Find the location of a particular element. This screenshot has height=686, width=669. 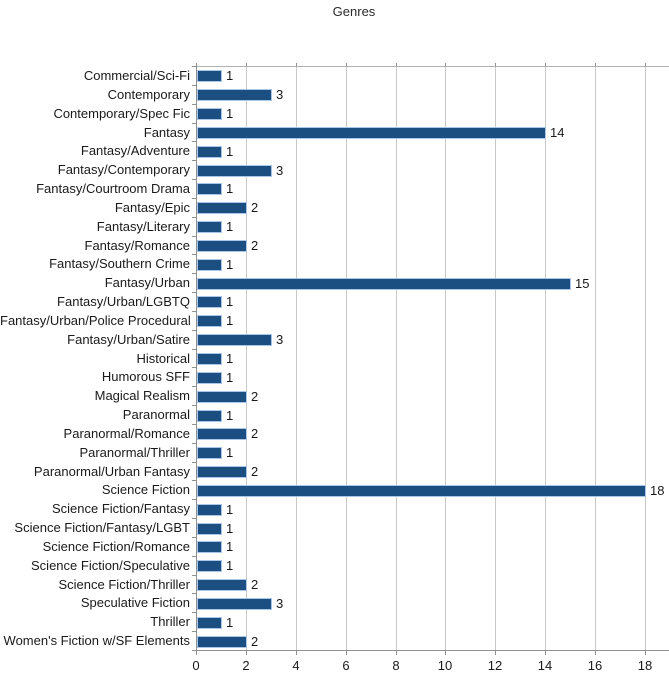

category-label: Fantasy/Urban/Satire is located at coordinates (128, 339).